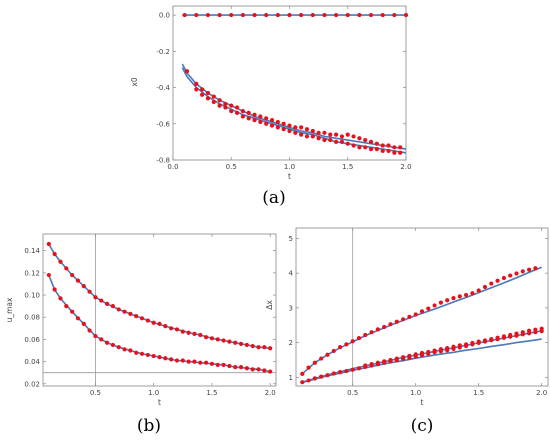 This screenshot has width=550, height=444. I want to click on x-tick-label: 0.5, so click(95, 393).